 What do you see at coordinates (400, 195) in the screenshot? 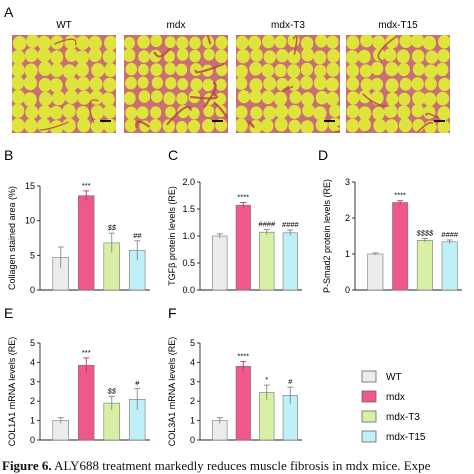
I see `significance-label: ****` at bounding box center [400, 195].